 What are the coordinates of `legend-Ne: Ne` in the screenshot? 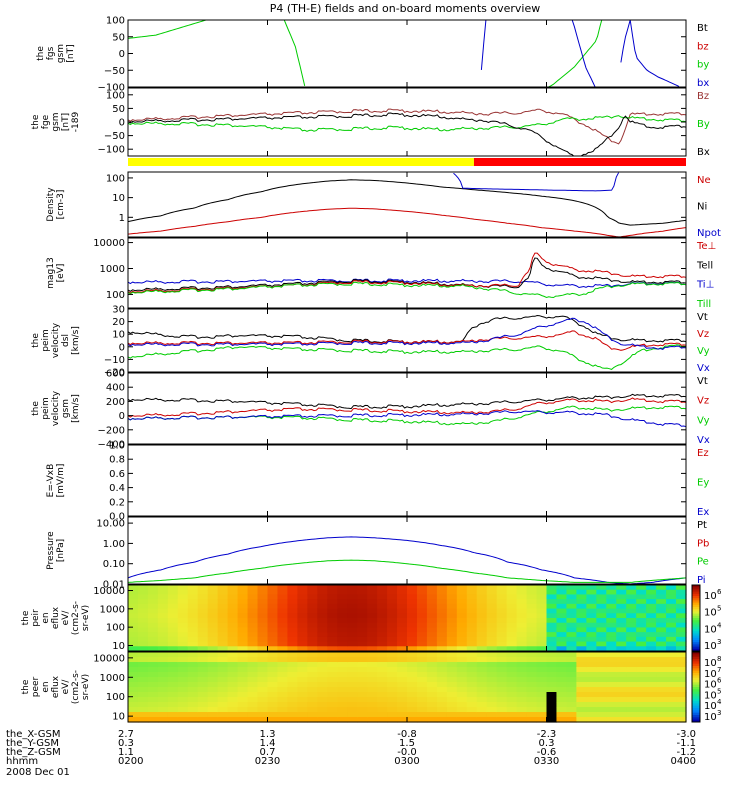 It's located at (704, 180).